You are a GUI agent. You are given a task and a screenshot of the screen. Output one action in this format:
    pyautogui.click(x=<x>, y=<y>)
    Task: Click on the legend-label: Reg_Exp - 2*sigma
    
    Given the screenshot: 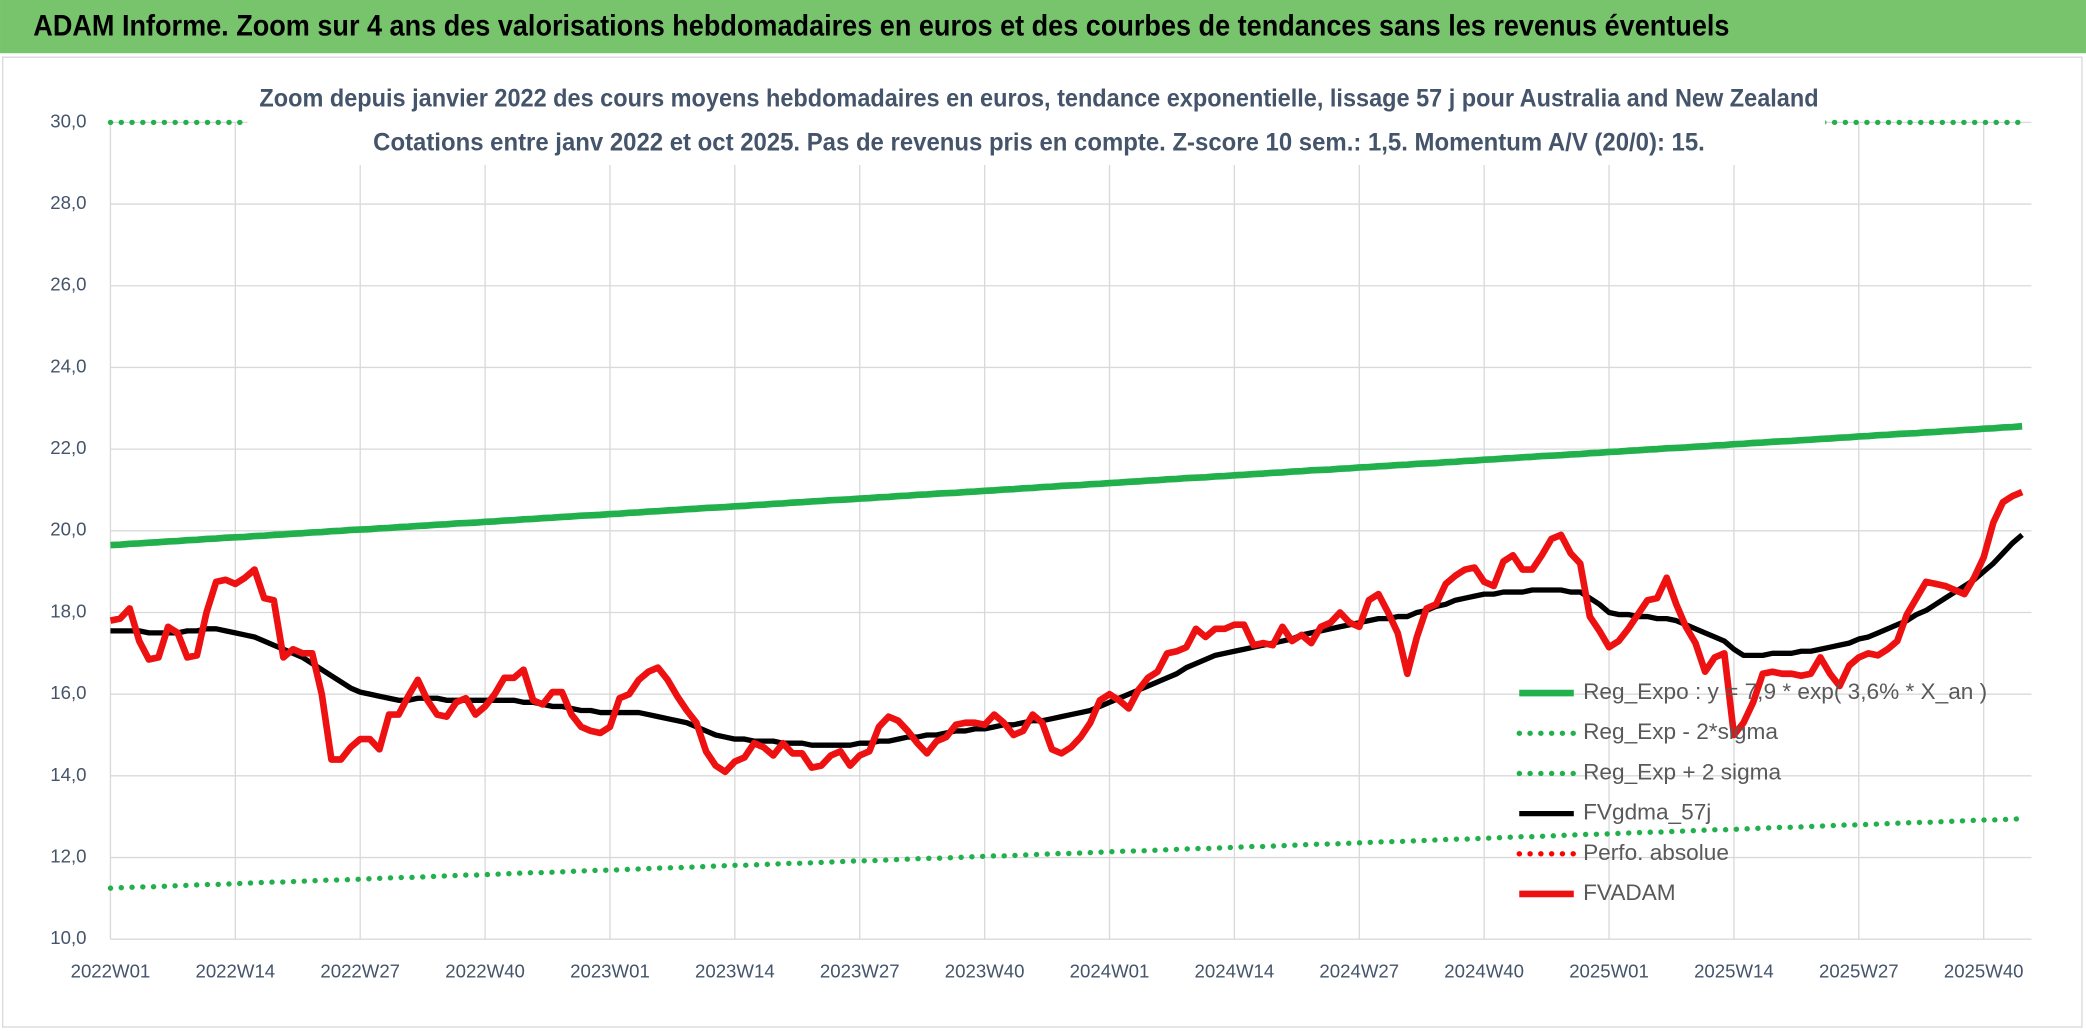 What is the action you would take?
    pyautogui.click(x=1680, y=731)
    